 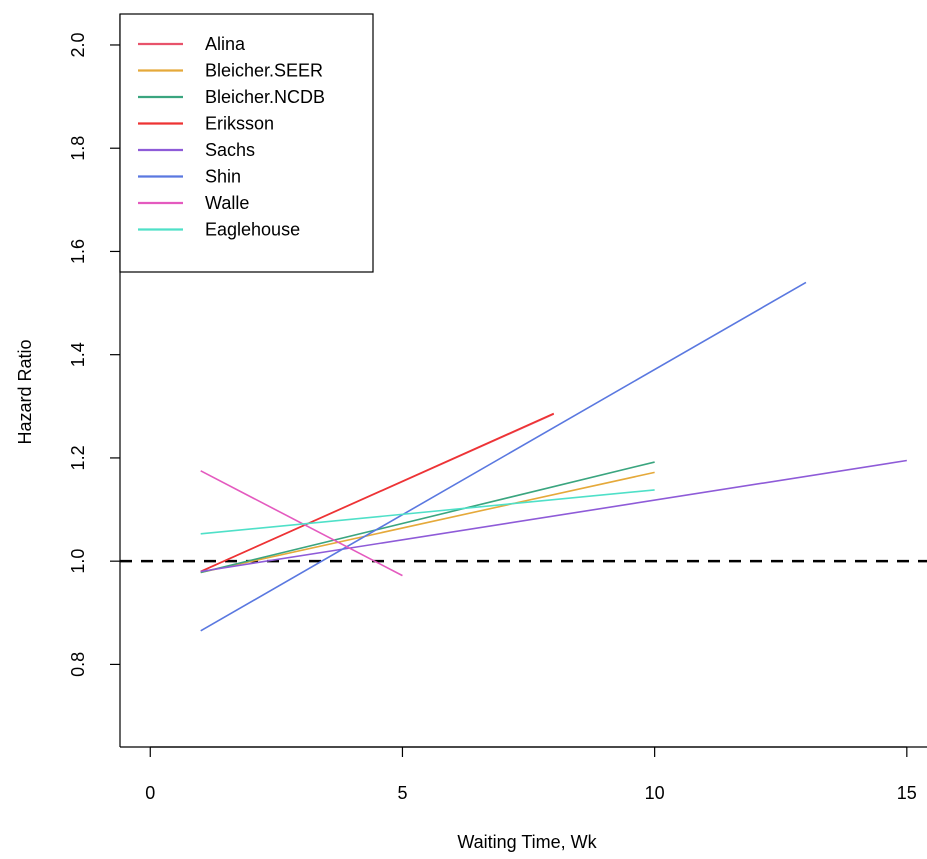 I want to click on y-tick-label: 1.8, so click(x=78, y=148).